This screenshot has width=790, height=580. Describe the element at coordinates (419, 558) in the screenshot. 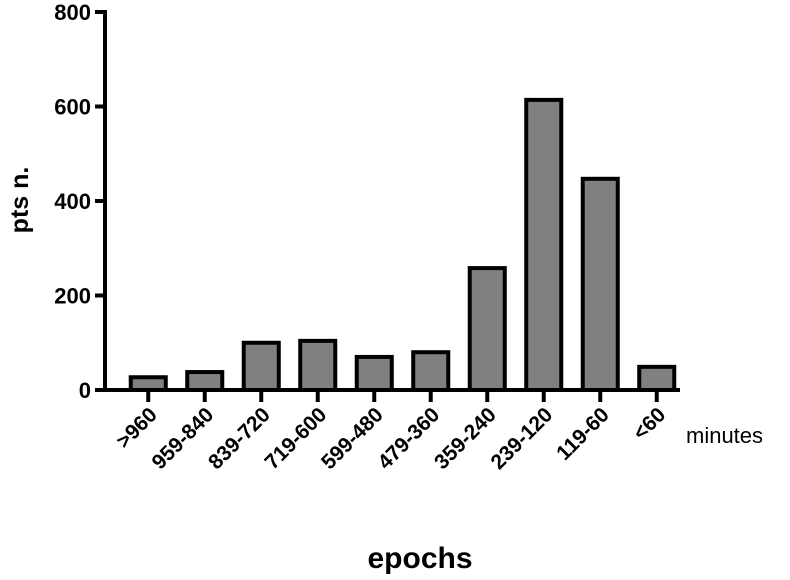

I see `x-axis-label: epochs` at that location.